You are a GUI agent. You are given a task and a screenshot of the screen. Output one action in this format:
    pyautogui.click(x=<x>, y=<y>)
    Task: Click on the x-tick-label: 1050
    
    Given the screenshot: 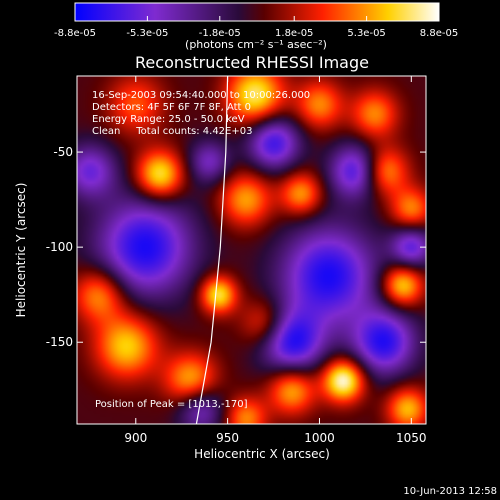 What is the action you would take?
    pyautogui.click(x=411, y=438)
    